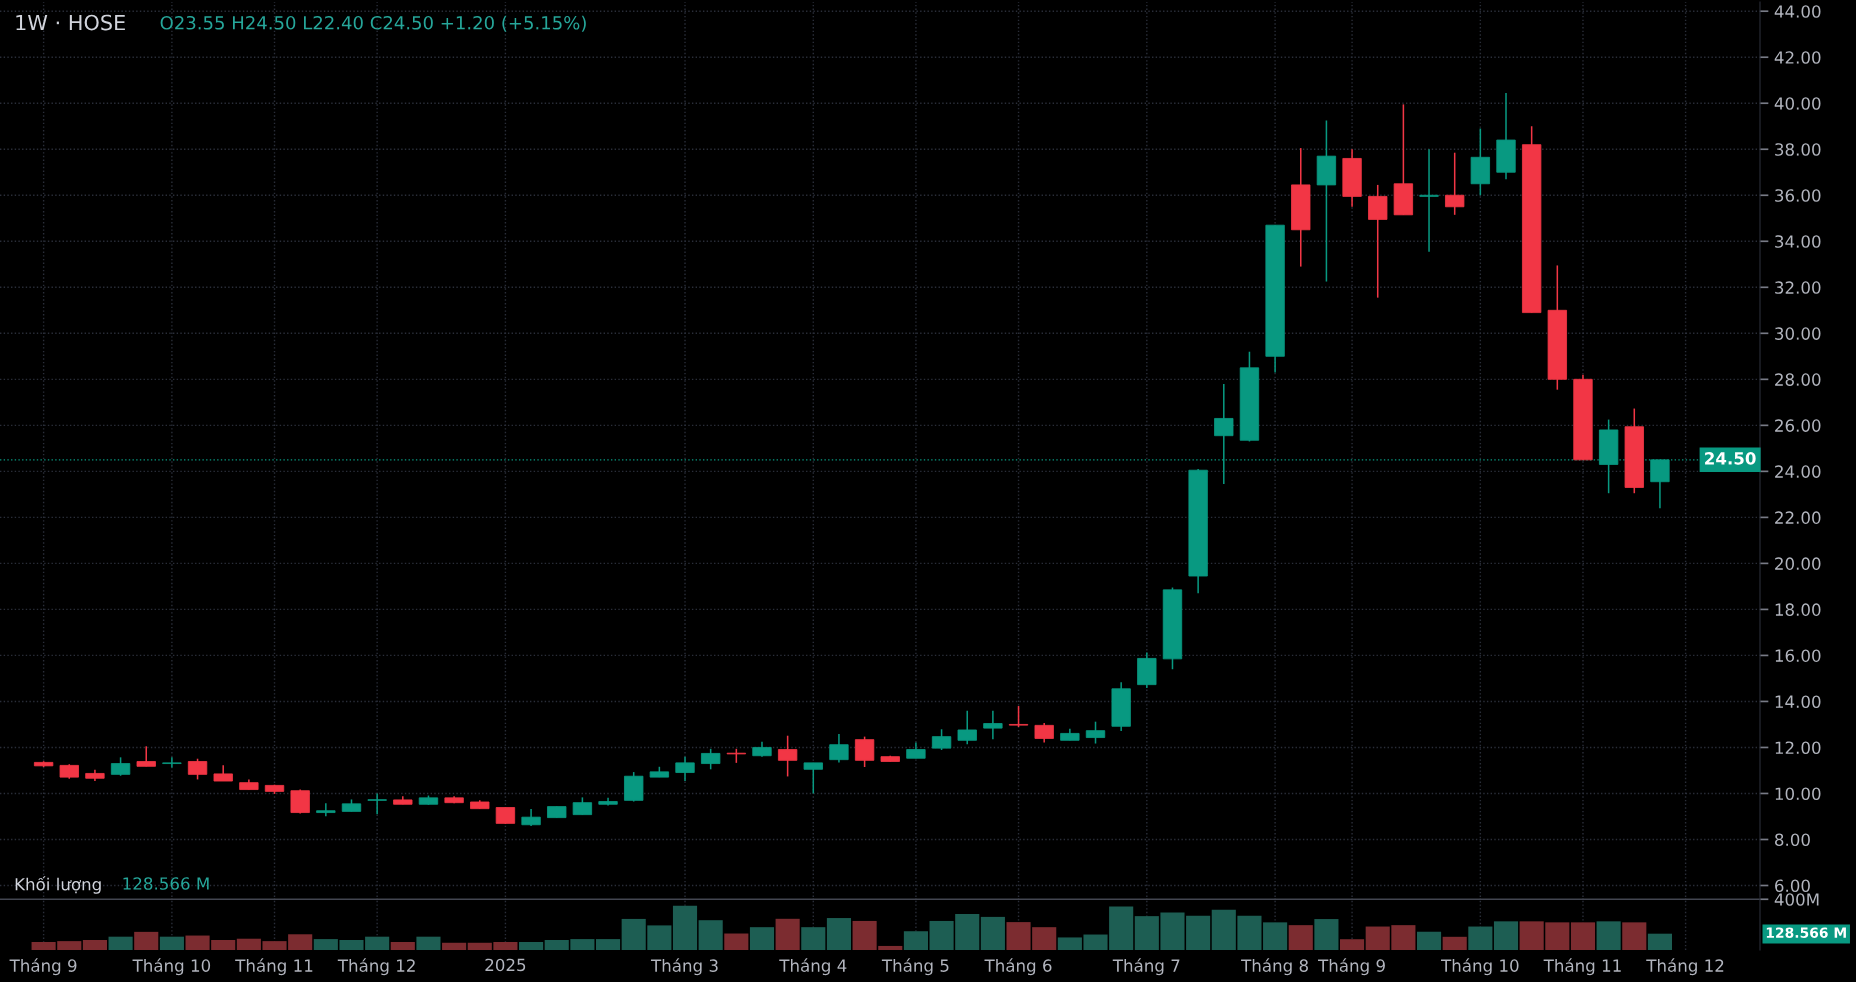 The width and height of the screenshot is (1856, 982). What do you see at coordinates (1798, 425) in the screenshot?
I see `y-tick-label: 26.00` at bounding box center [1798, 425].